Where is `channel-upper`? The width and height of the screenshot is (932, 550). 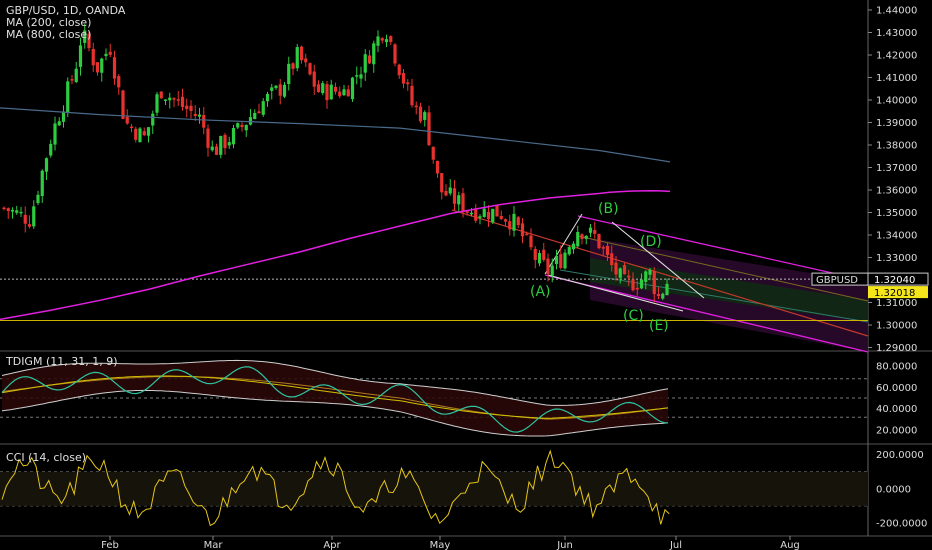
channel-upper is located at coordinates (723, 248).